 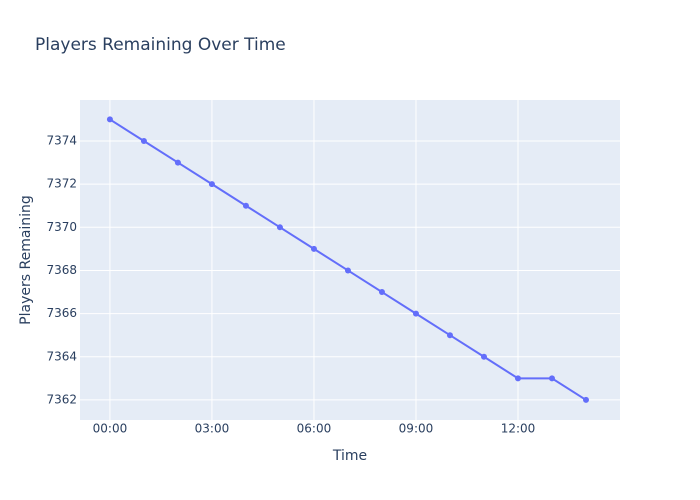 I want to click on y-tick-label: 7370, so click(x=61, y=227).